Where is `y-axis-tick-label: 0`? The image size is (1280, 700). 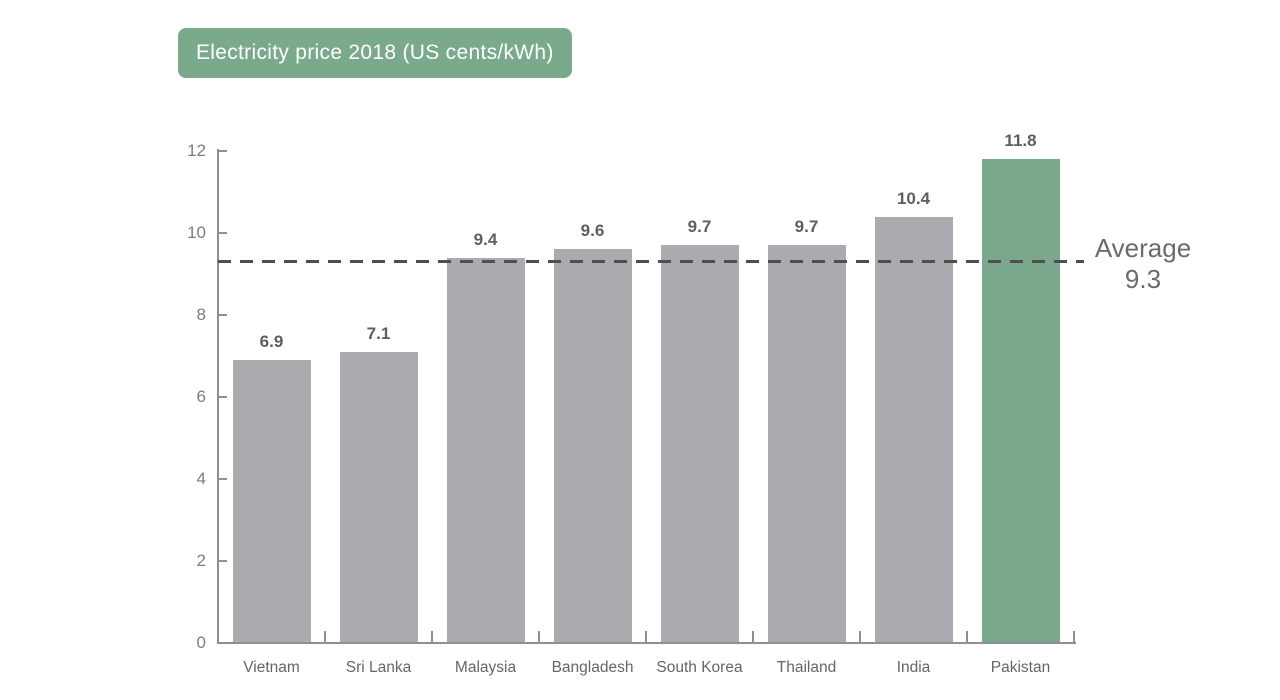 y-axis-tick-label: 0 is located at coordinates (201, 642).